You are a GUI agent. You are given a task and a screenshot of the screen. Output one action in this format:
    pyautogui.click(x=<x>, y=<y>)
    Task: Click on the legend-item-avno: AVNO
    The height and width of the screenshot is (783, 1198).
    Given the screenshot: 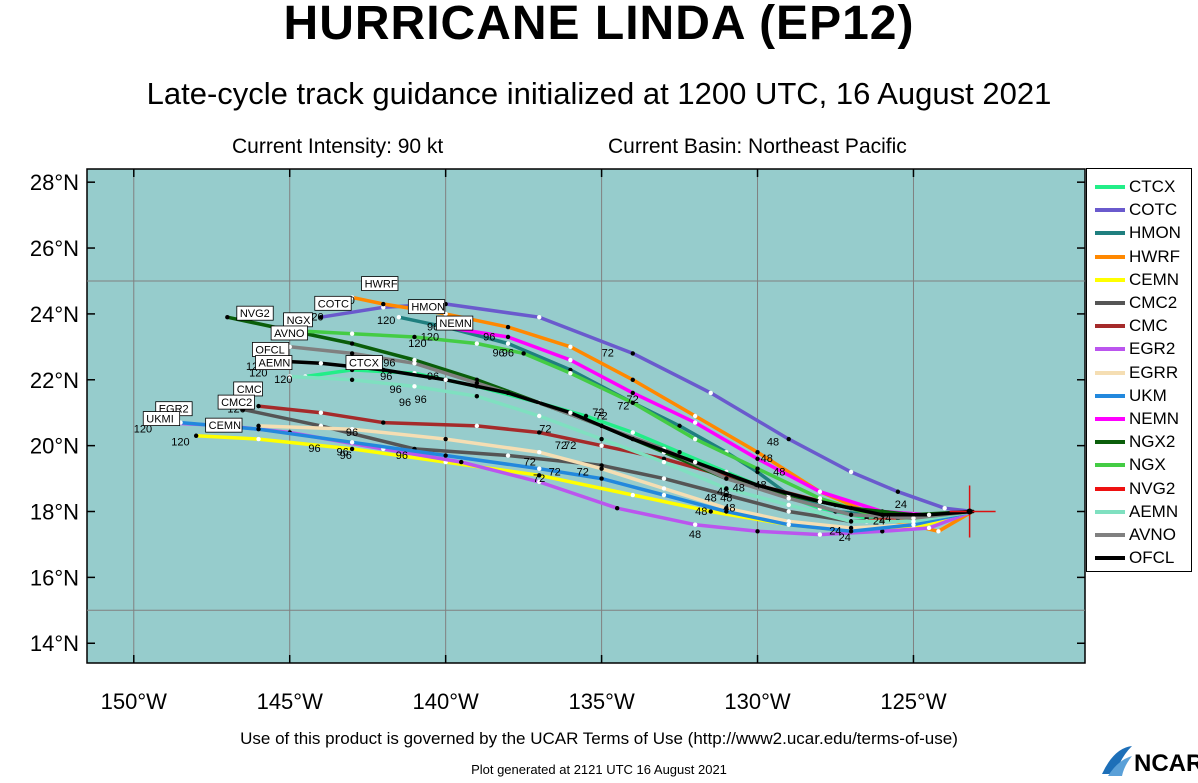 What is the action you would take?
    pyautogui.click(x=1135, y=535)
    